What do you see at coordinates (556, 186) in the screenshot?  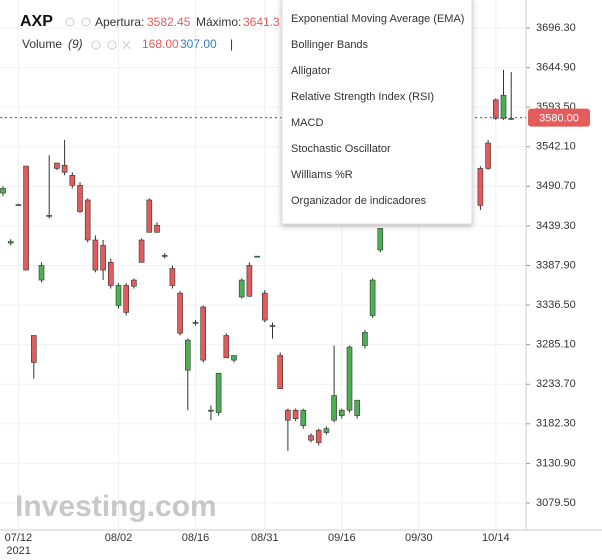 I see `y-tick-label: 3490.70` at bounding box center [556, 186].